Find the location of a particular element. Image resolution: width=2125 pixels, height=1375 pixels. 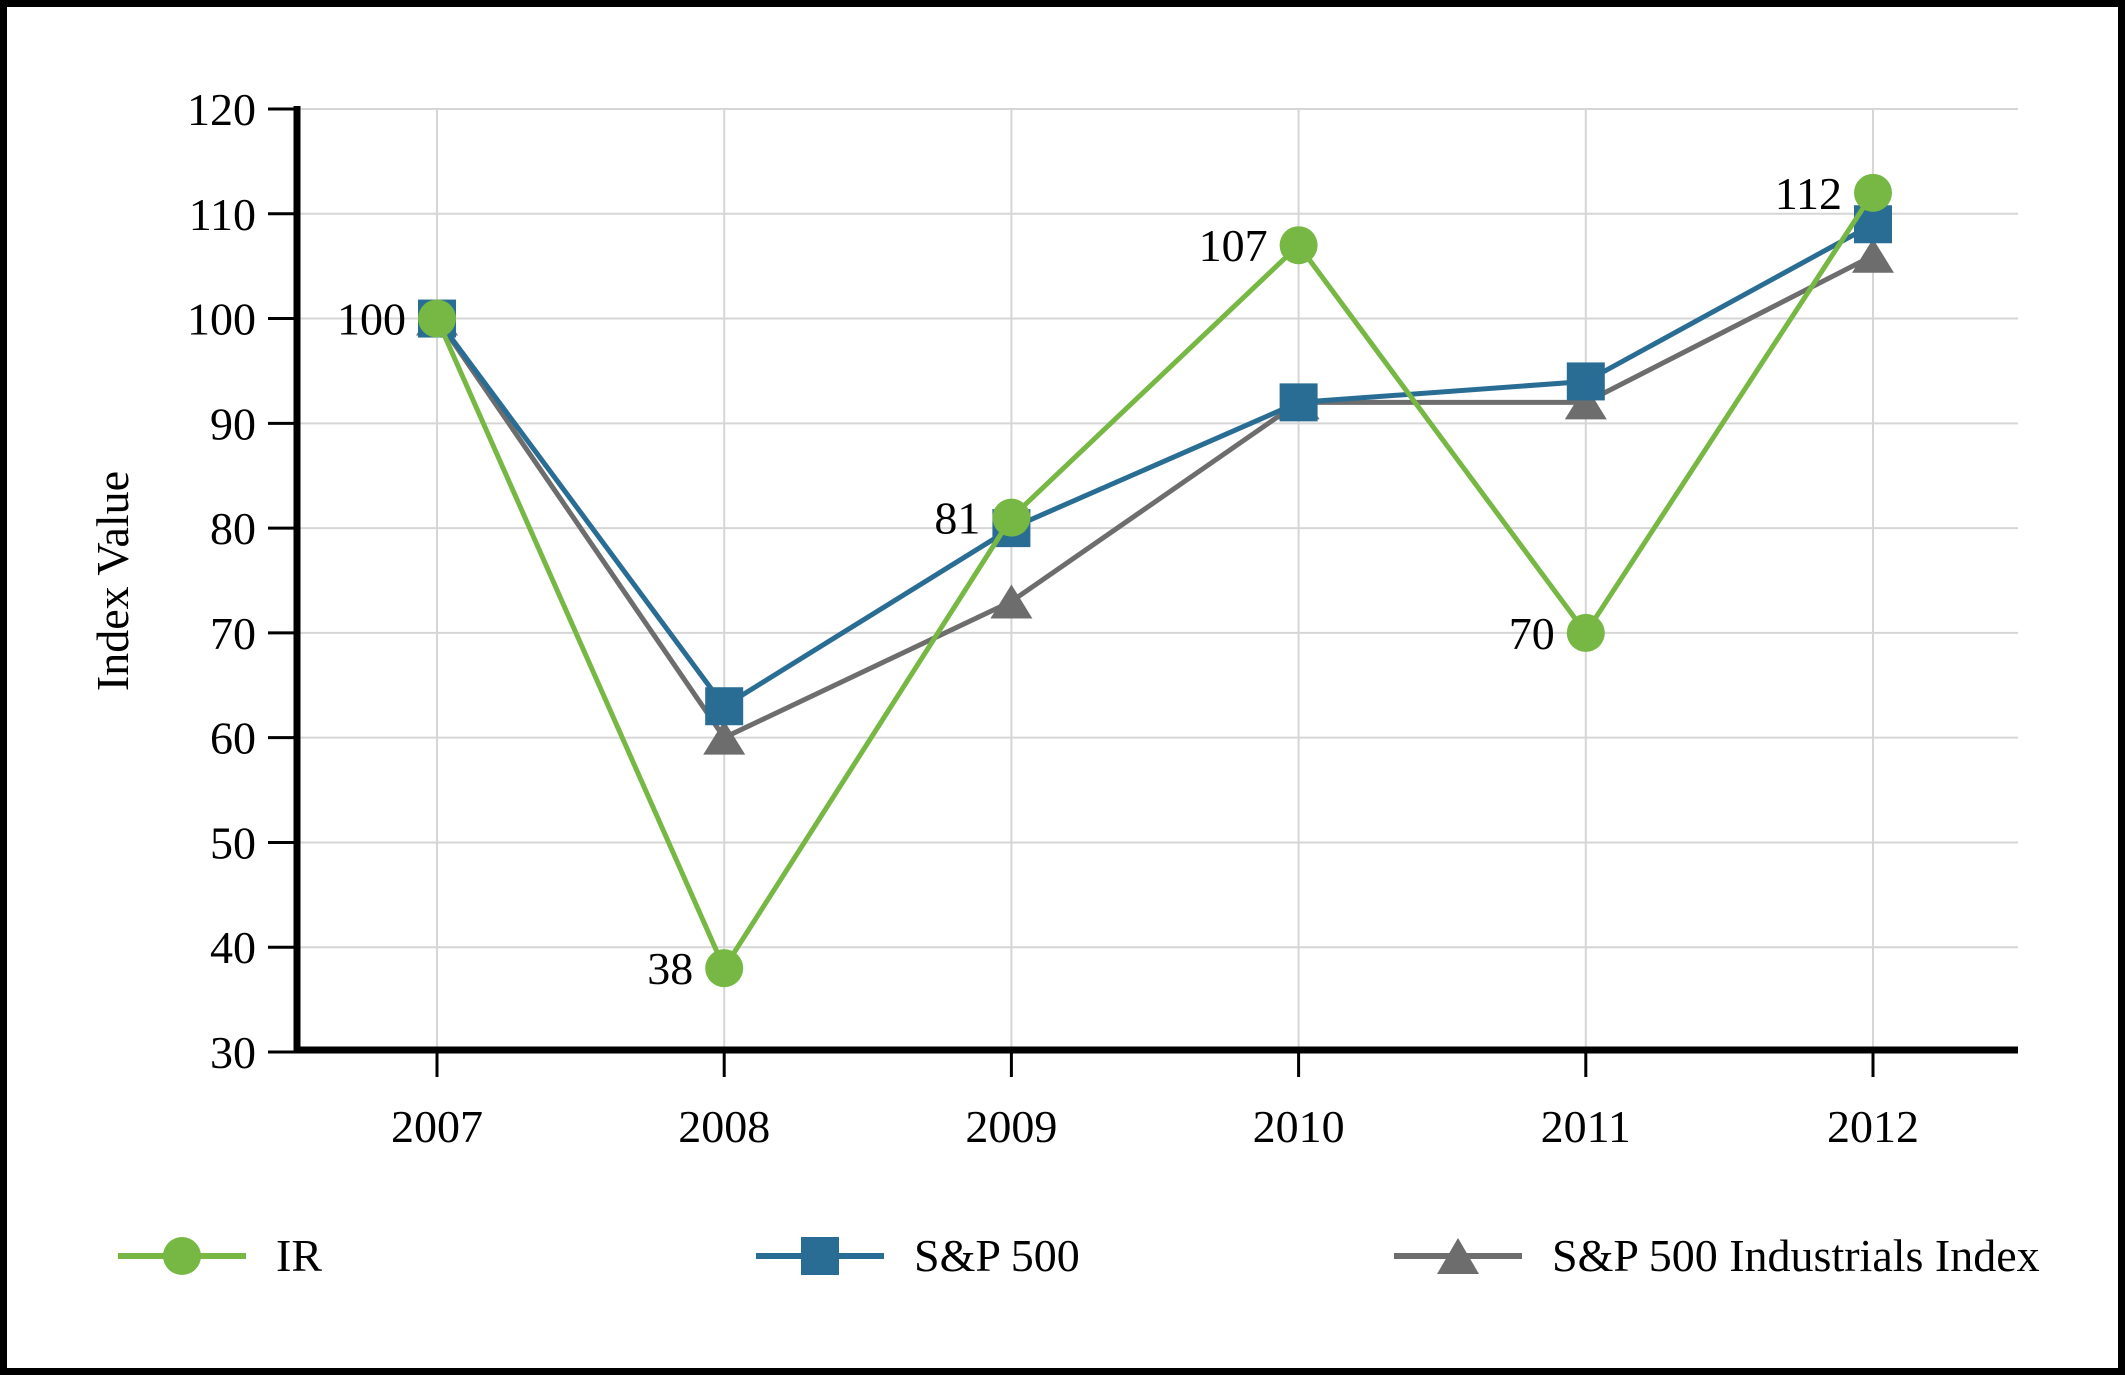

legend-item-ir: IR is located at coordinates (220, 1256).